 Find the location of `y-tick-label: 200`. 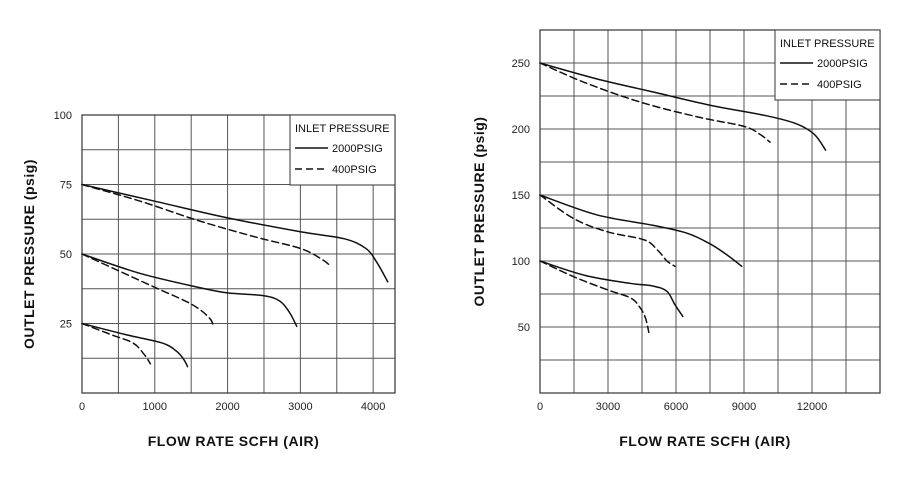

y-tick-label: 200 is located at coordinates (521, 130).